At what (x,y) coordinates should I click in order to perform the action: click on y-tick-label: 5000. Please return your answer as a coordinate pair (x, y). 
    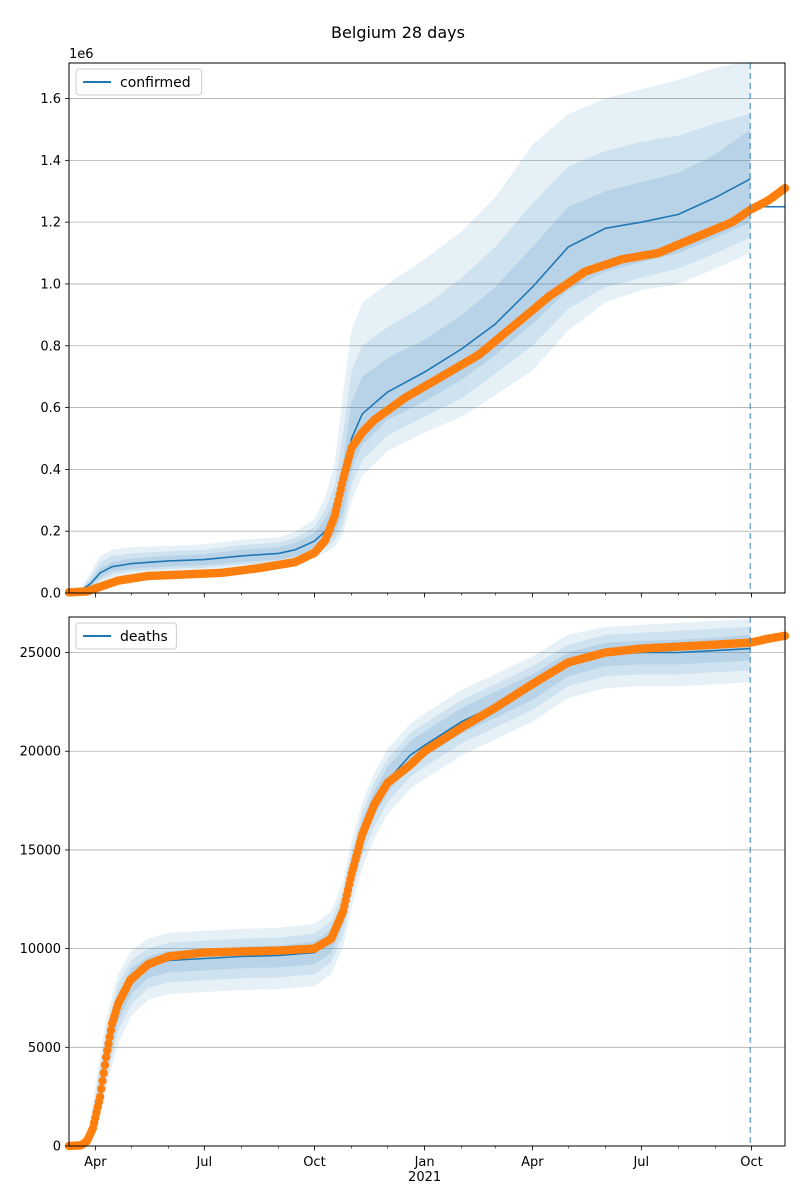
    Looking at the image, I should click on (44, 1048).